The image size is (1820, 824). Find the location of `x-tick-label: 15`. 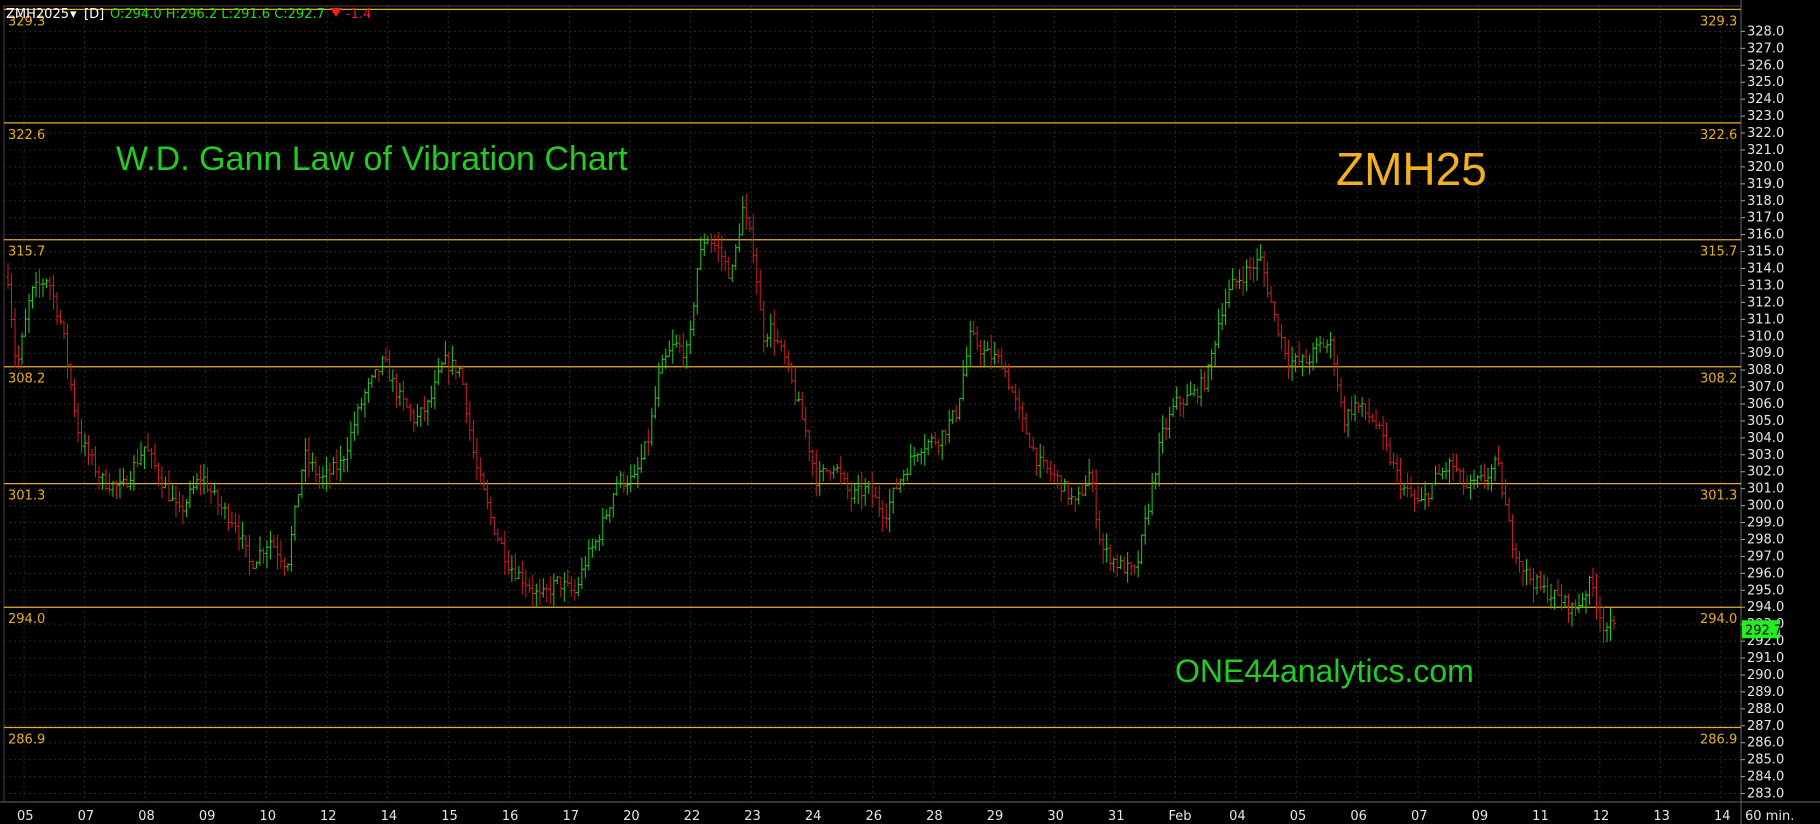

x-tick-label: 15 is located at coordinates (449, 816).